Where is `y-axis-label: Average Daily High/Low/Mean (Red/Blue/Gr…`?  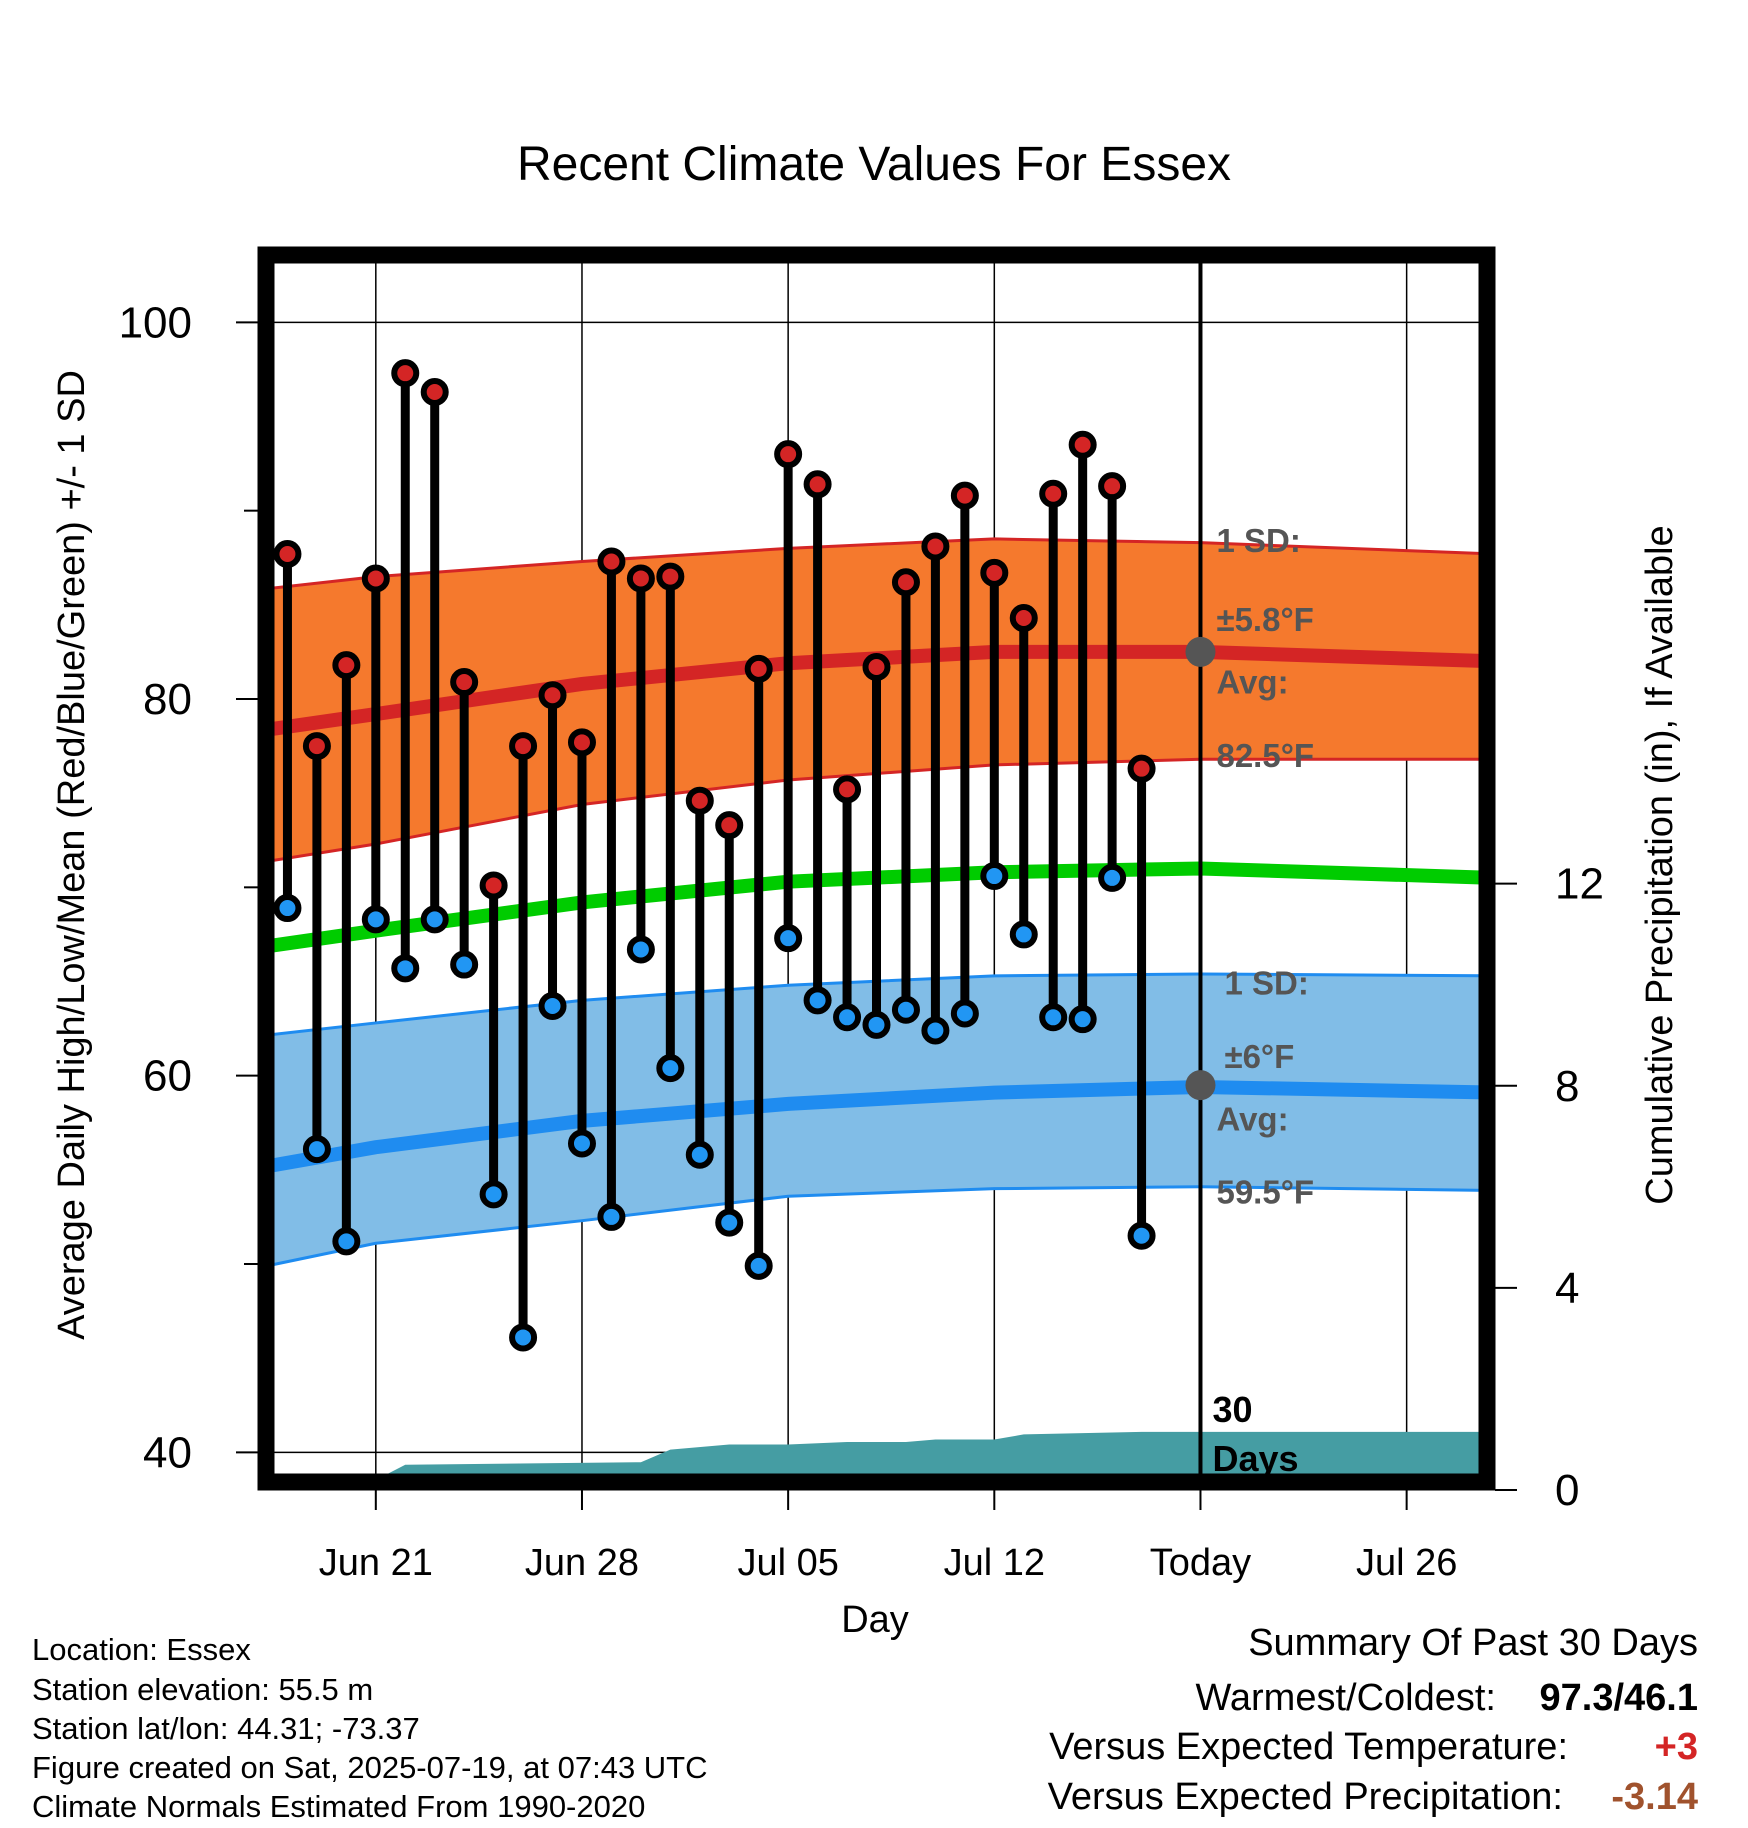
y-axis-label: Average Daily High/Low/Mean (Red/Blue/Gr… is located at coordinates (72, 855).